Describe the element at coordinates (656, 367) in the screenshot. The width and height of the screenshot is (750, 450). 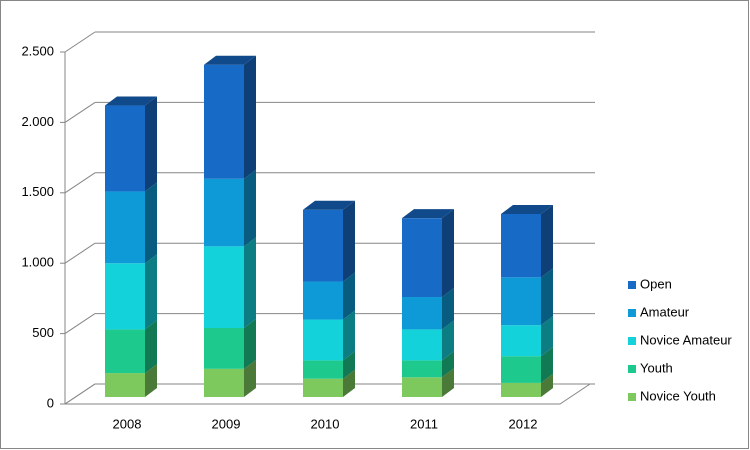
I see `legend-label: Youth` at that location.